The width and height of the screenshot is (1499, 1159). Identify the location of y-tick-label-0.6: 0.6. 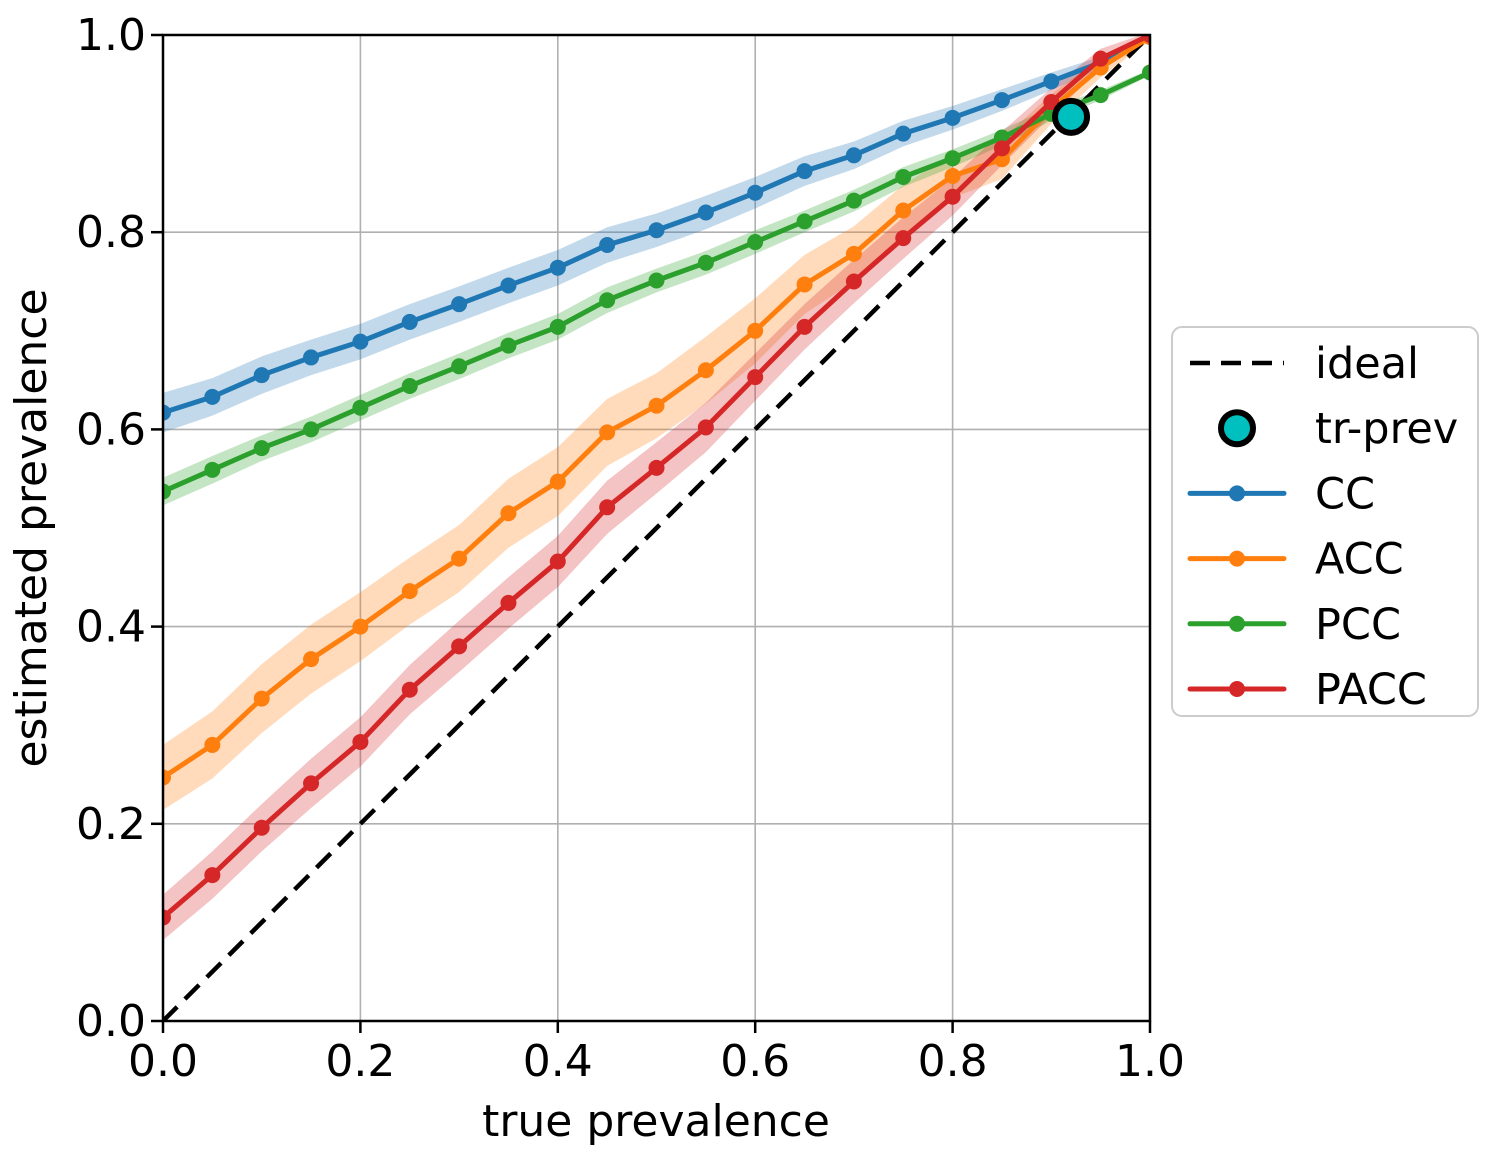
(111, 429).